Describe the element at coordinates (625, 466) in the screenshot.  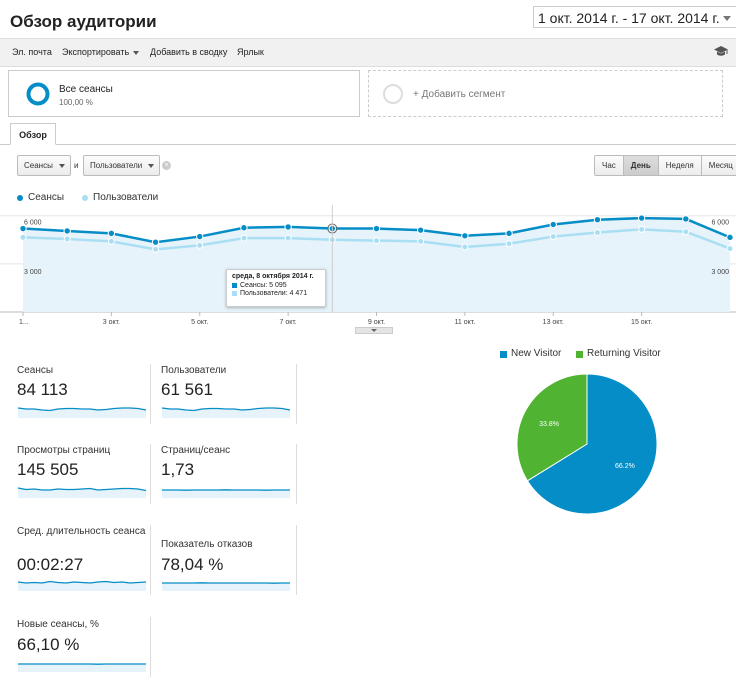
I see `pie-label-new-visitor: 66.2%` at that location.